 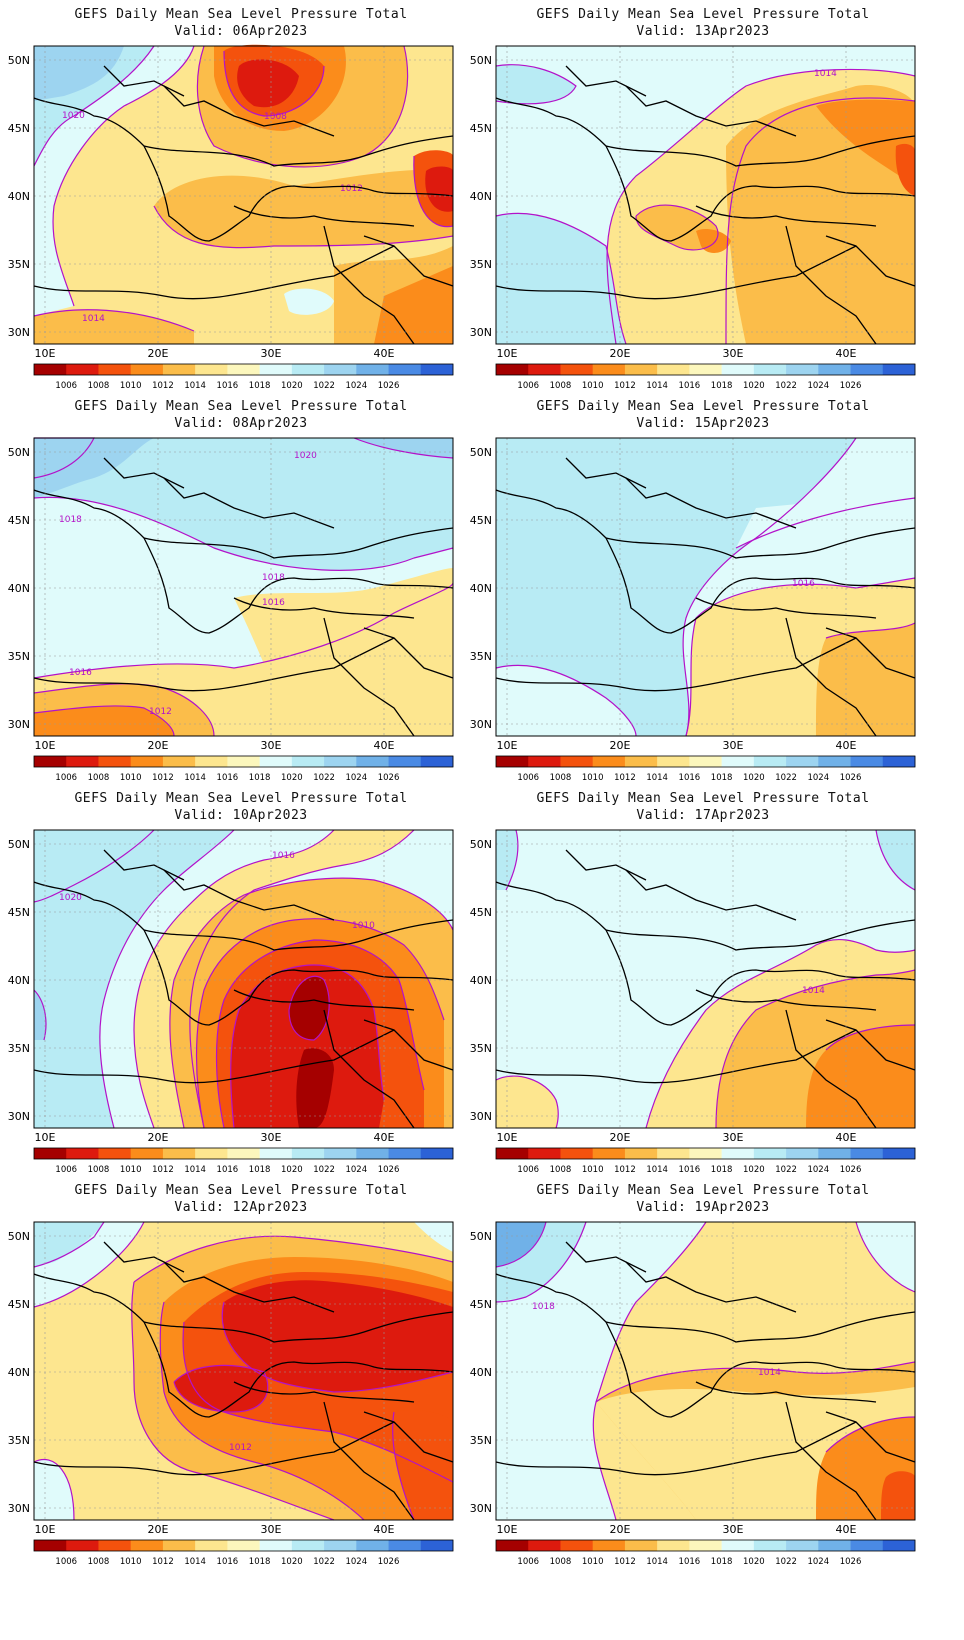 I want to click on panel-valid-date: Valid: 06Apr2023, so click(x=241, y=31).